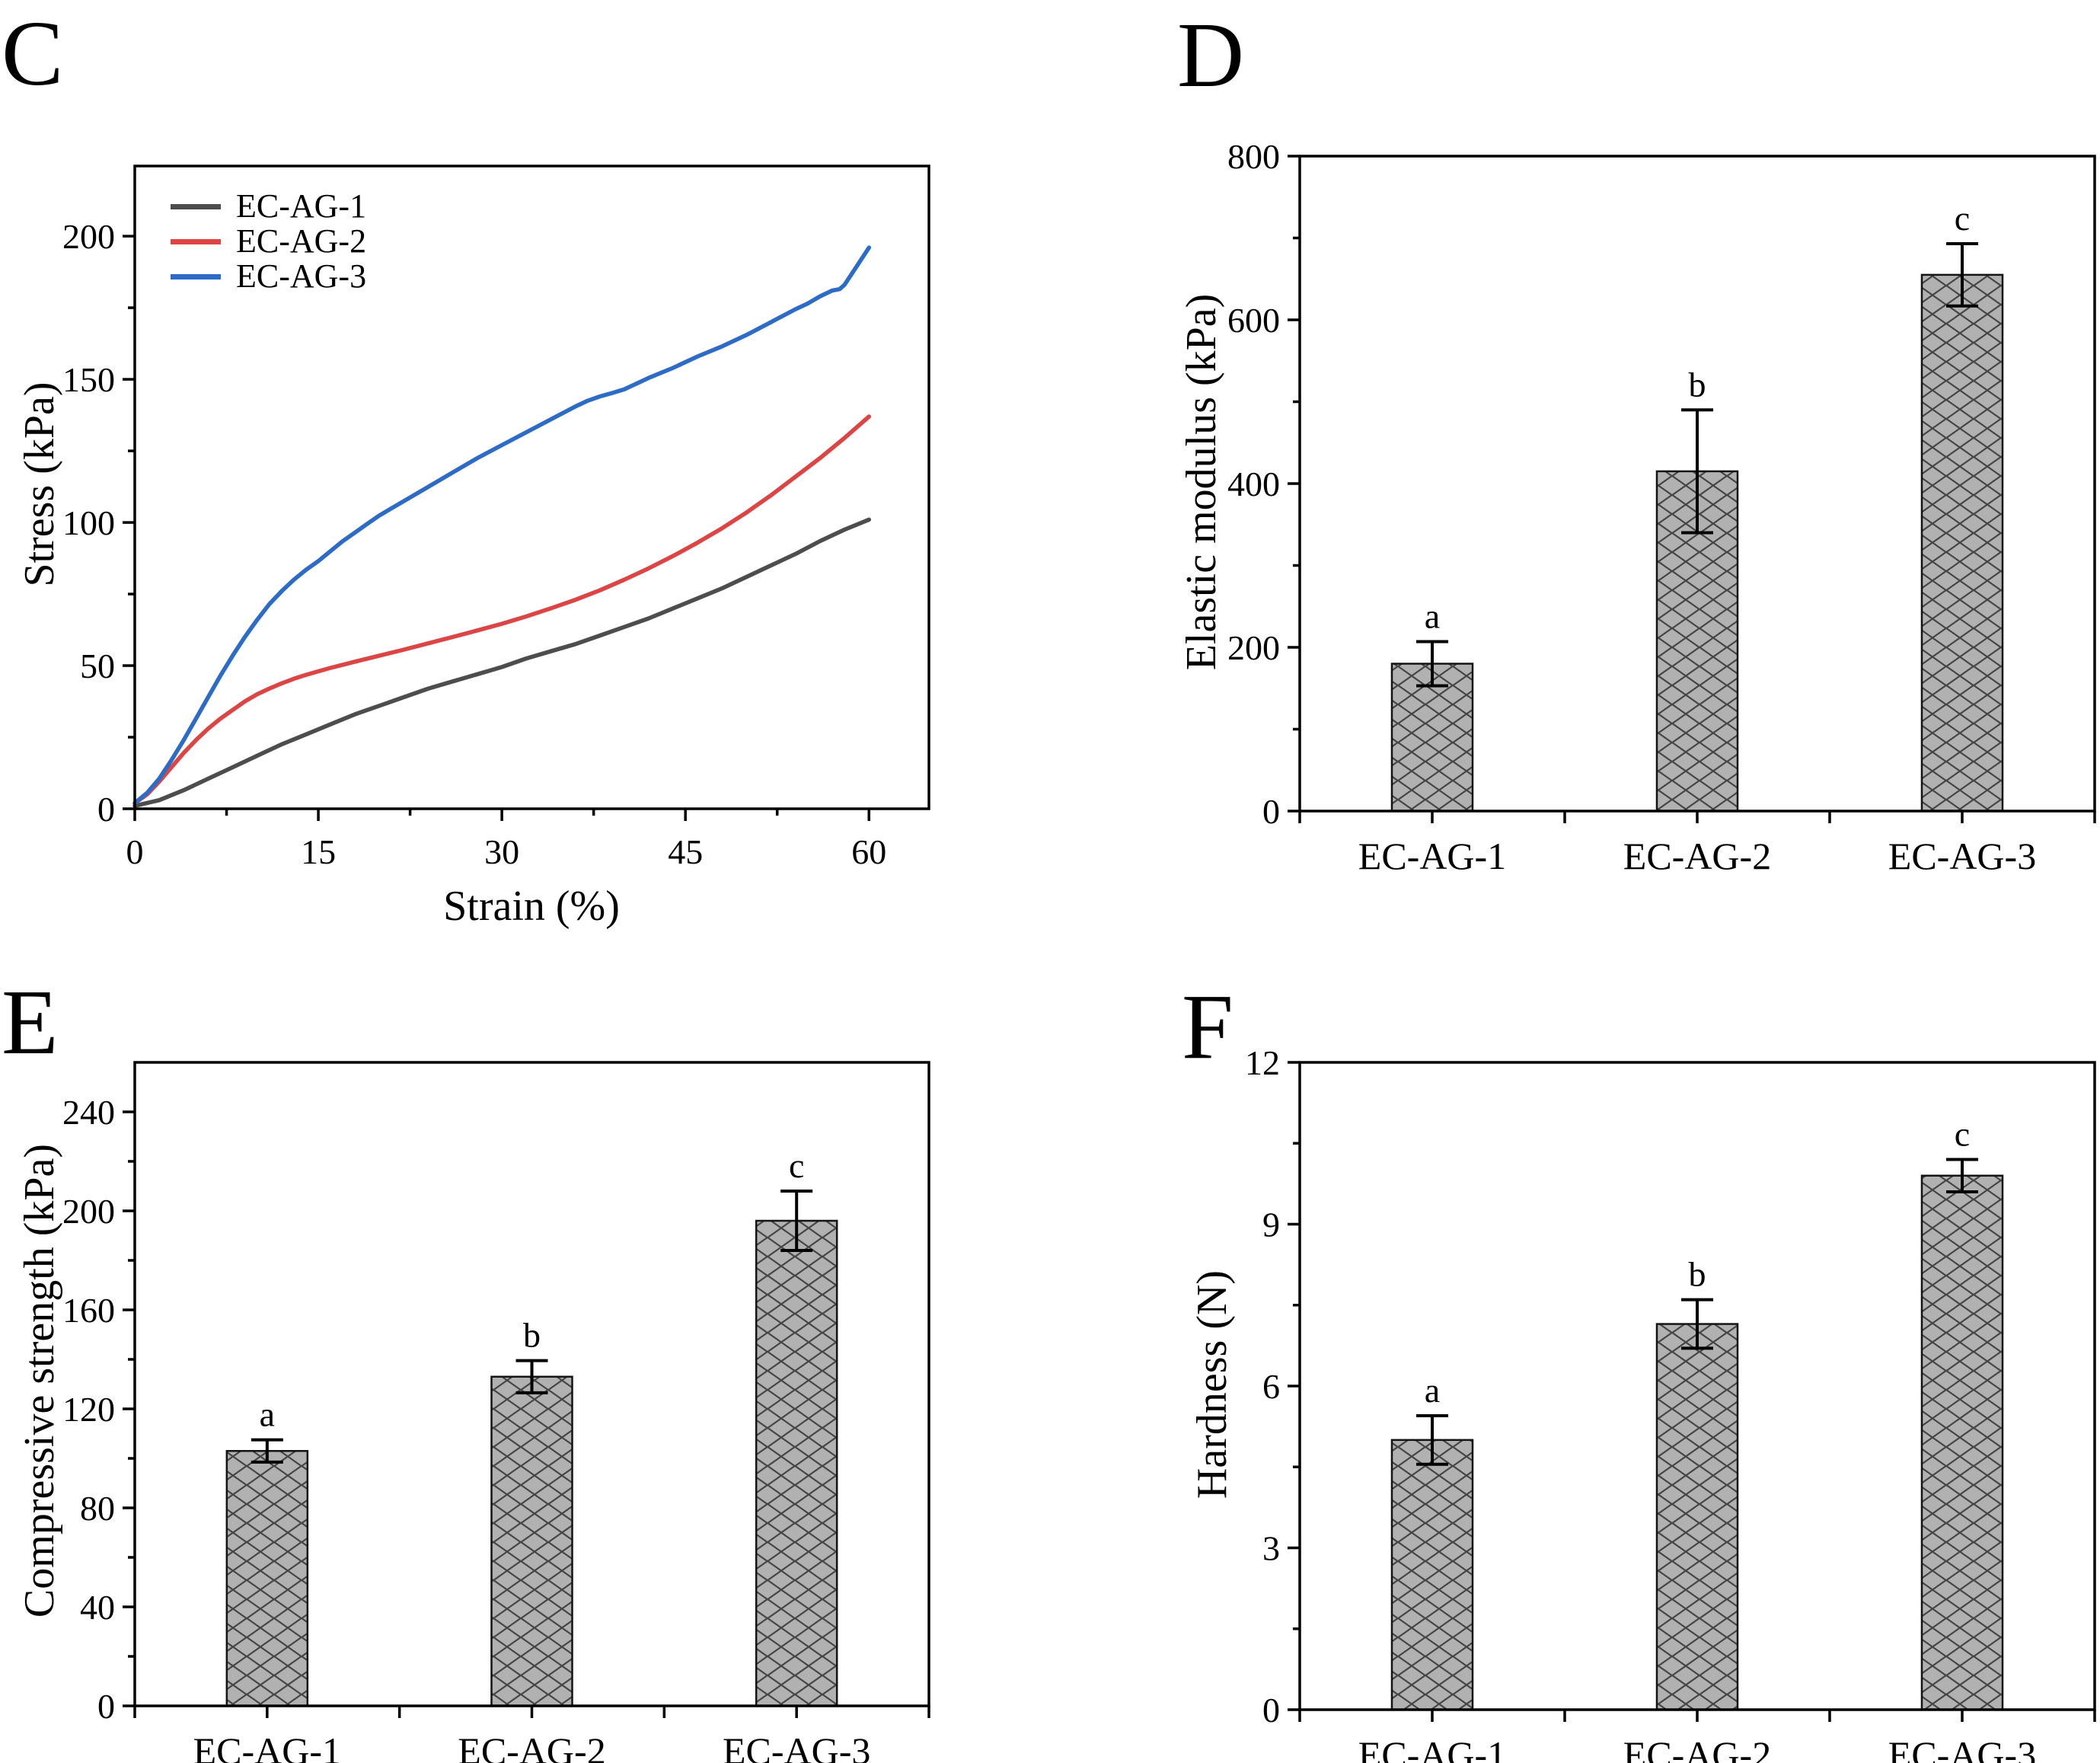  Describe the element at coordinates (1208, 1027) in the screenshot. I see `panel-f-letter: F` at that location.